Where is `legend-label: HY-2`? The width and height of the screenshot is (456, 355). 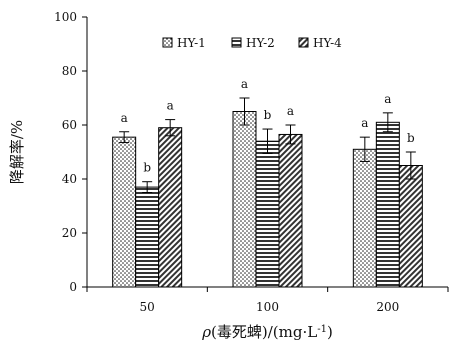 legend-label: HY-2 is located at coordinates (260, 43).